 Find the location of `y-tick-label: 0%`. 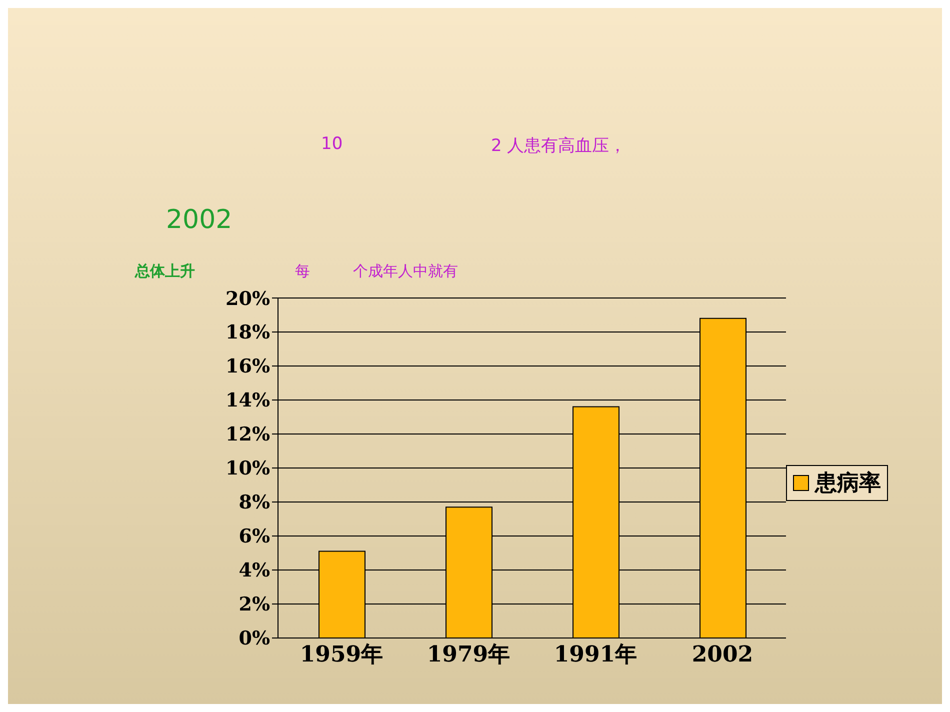

y-tick-label: 0% is located at coordinates (254, 639).